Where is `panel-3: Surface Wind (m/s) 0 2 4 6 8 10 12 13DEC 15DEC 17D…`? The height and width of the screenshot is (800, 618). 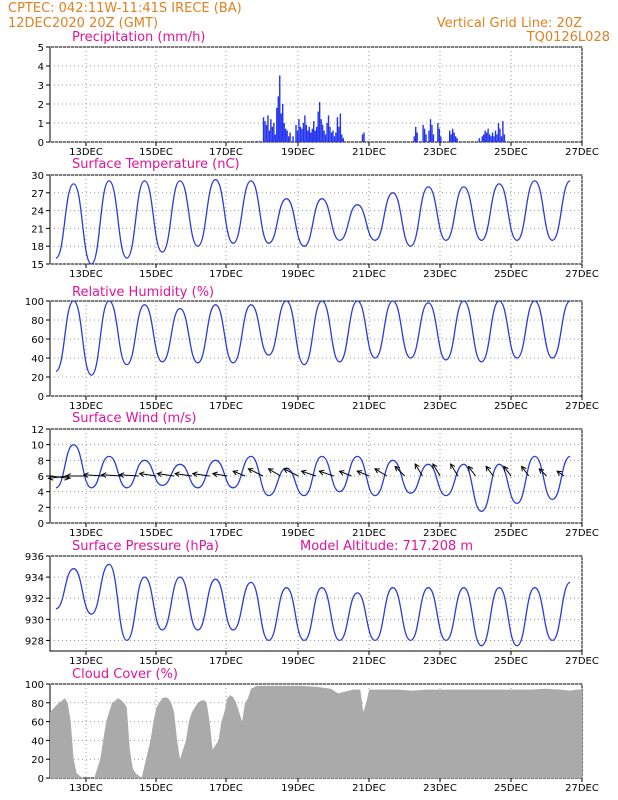
panel-3: Surface Wind (m/s) 0 2 4 6 8 10 12 13DEC 15DEC 17D… is located at coordinates (315, 475).